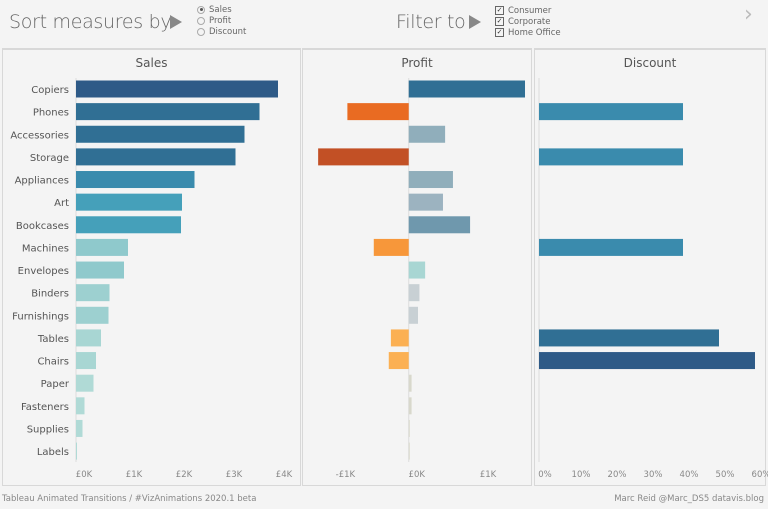  I want to click on panel-title: Profit, so click(417, 63).